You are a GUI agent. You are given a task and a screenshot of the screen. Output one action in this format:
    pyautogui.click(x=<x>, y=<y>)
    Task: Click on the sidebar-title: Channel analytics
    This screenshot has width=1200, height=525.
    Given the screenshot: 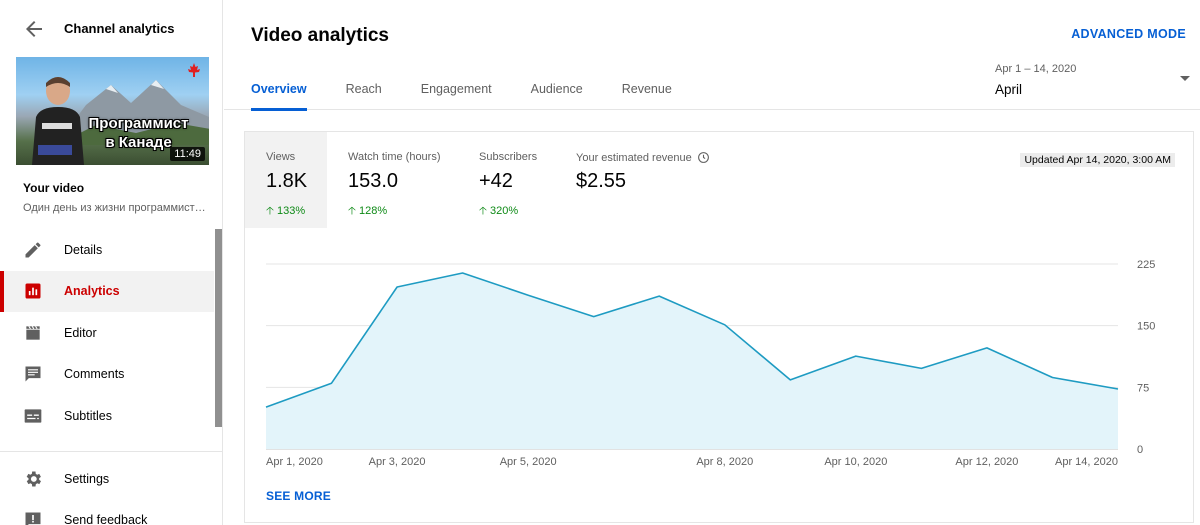 What is the action you would take?
    pyautogui.click(x=119, y=28)
    